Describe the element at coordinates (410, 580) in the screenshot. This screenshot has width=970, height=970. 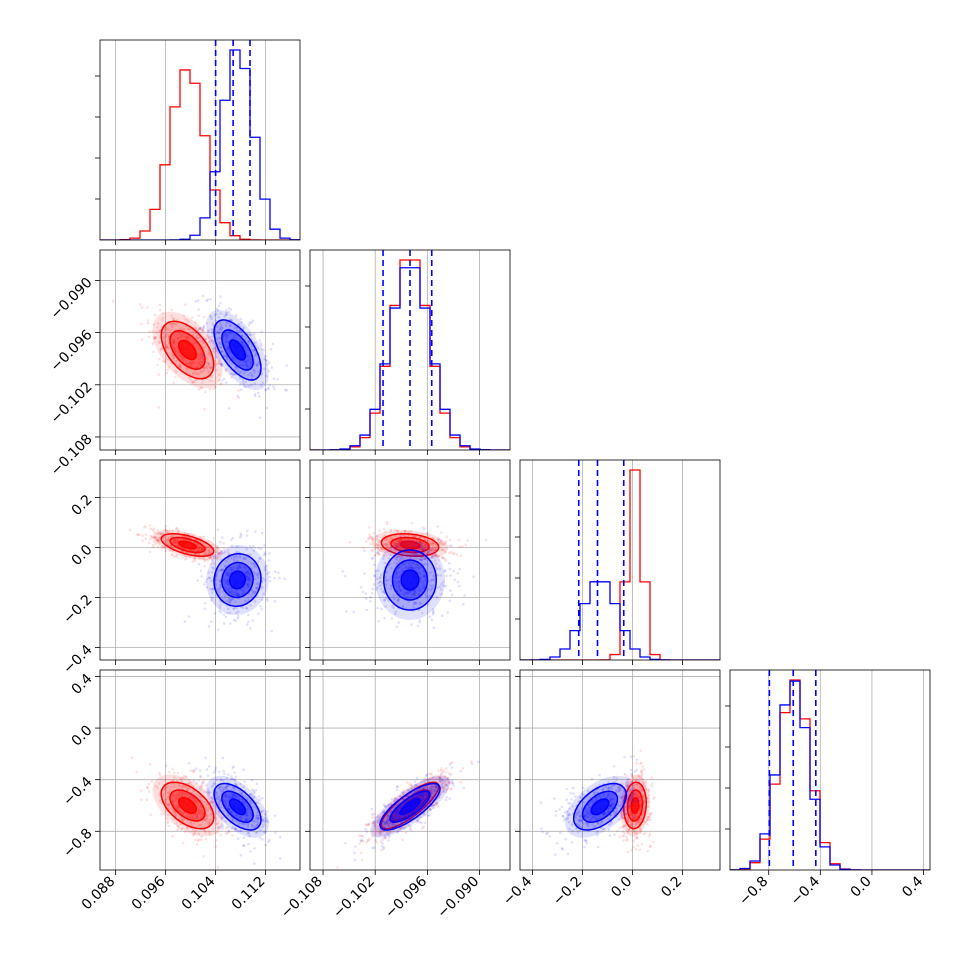
I see `density-contour` at that location.